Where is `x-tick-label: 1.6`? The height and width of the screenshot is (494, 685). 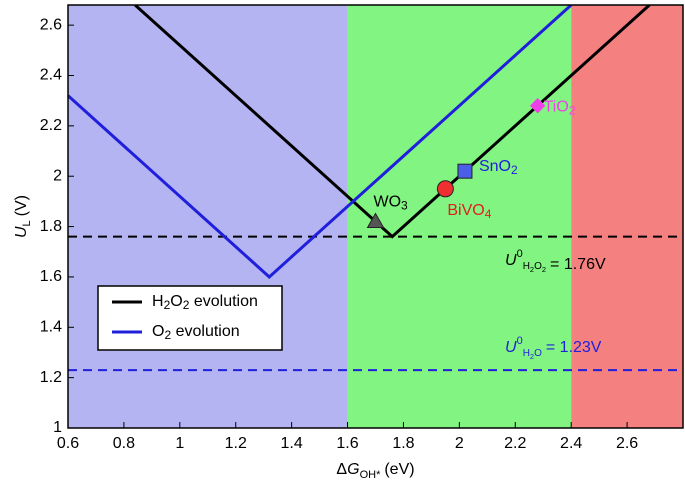
x-tick-label: 1.6 is located at coordinates (347, 443).